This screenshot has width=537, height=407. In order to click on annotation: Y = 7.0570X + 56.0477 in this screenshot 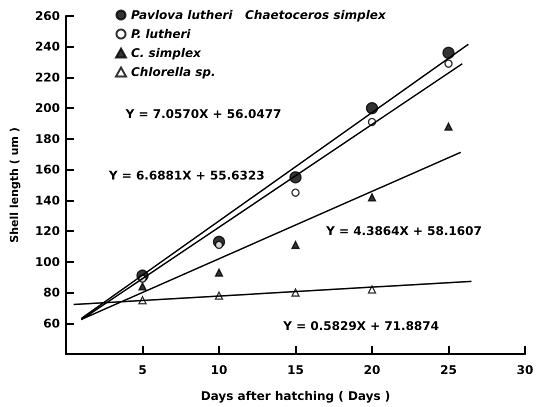, I will do `click(203, 114)`.